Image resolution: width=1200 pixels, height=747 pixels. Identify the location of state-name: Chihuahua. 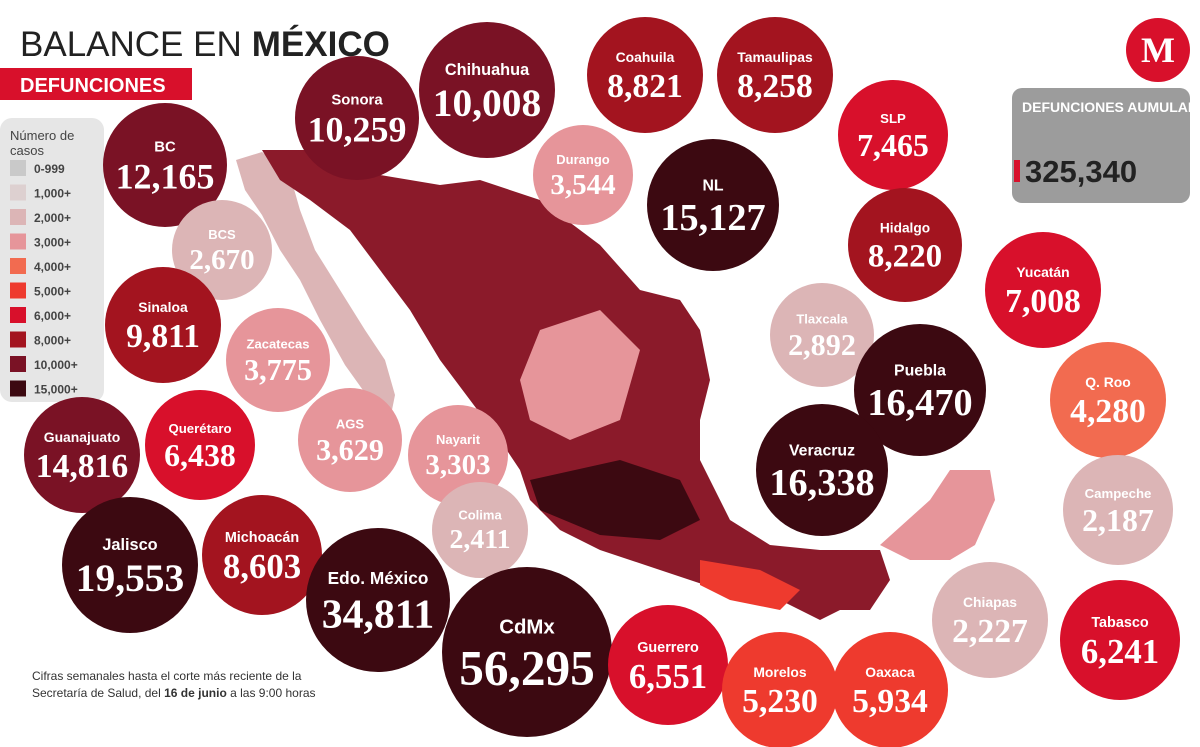
(487, 70).